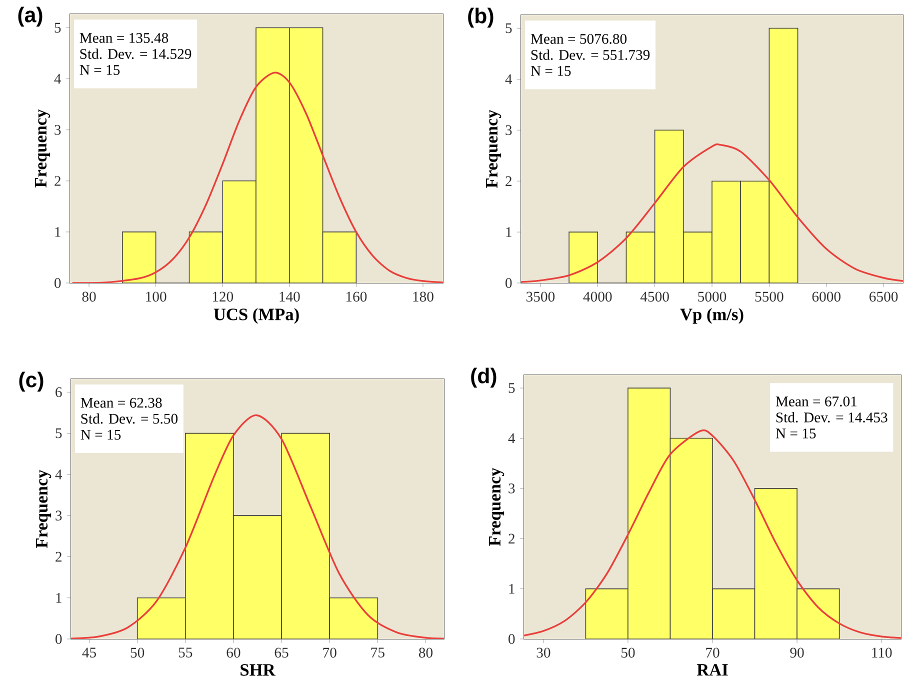  What do you see at coordinates (712, 670) in the screenshot?
I see `x-axis-title: RAI` at bounding box center [712, 670].